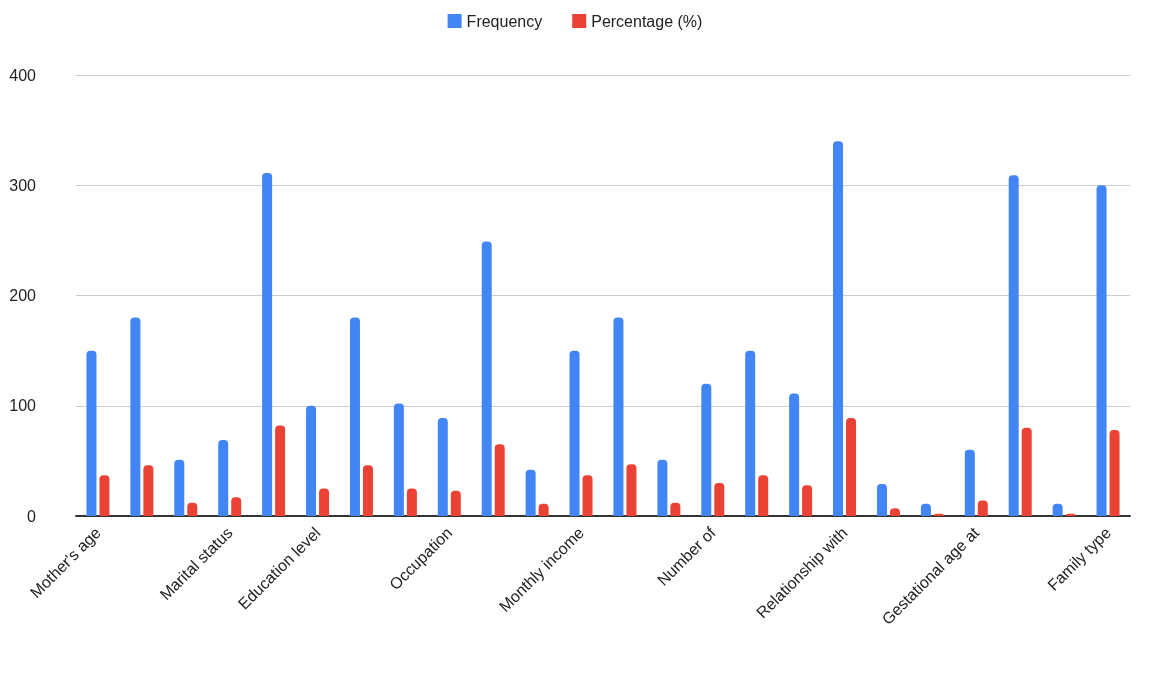 The image size is (1150, 684). I want to click on legend-label: Frequency, so click(504, 21).